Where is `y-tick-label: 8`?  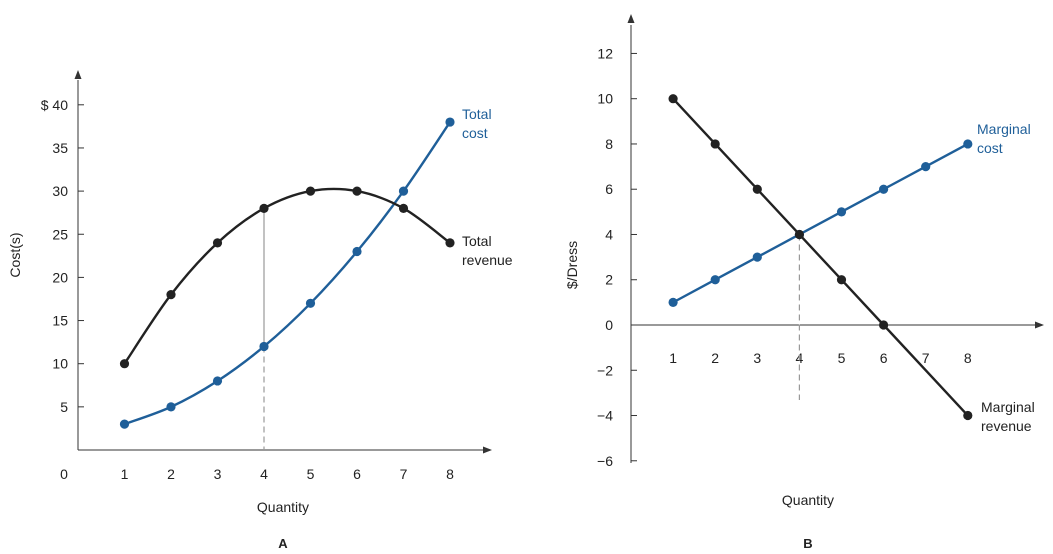
y-tick-label: 8 is located at coordinates (609, 144).